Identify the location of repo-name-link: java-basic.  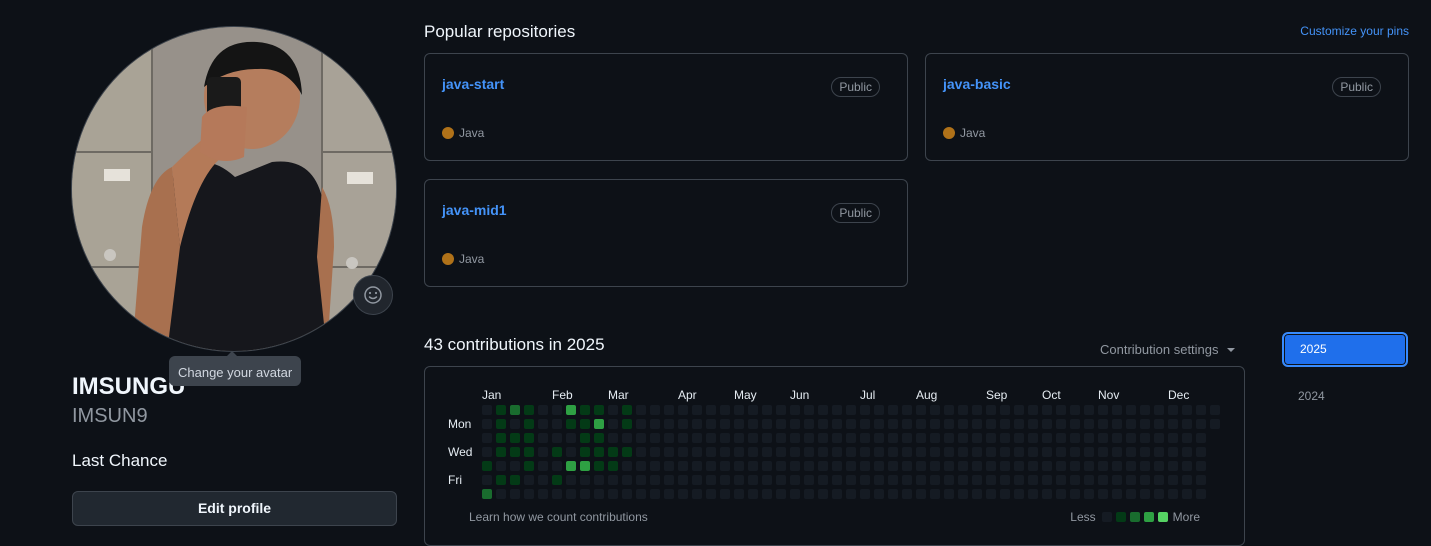
(977, 84).